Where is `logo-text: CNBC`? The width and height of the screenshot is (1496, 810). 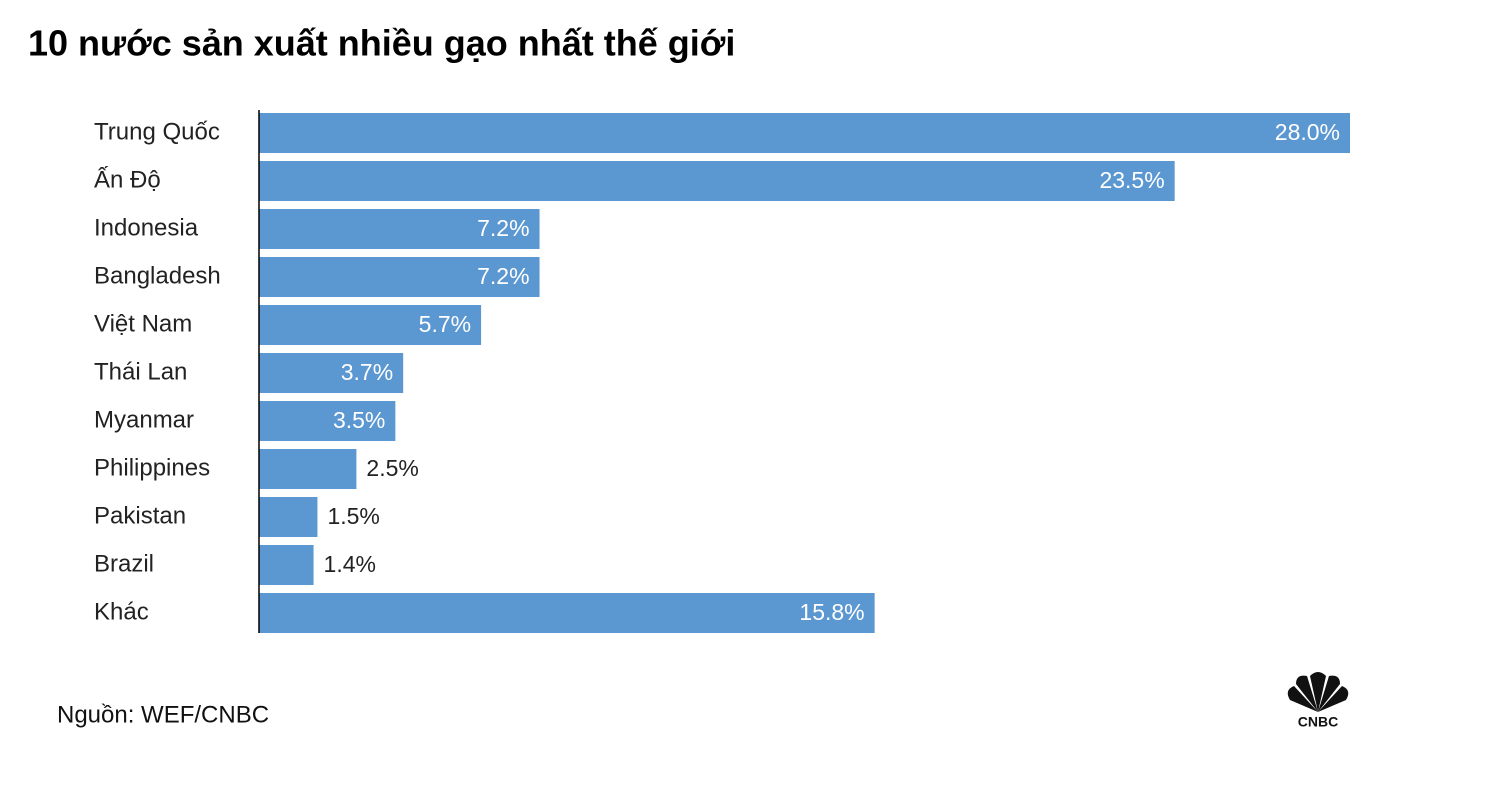 logo-text: CNBC is located at coordinates (1318, 722).